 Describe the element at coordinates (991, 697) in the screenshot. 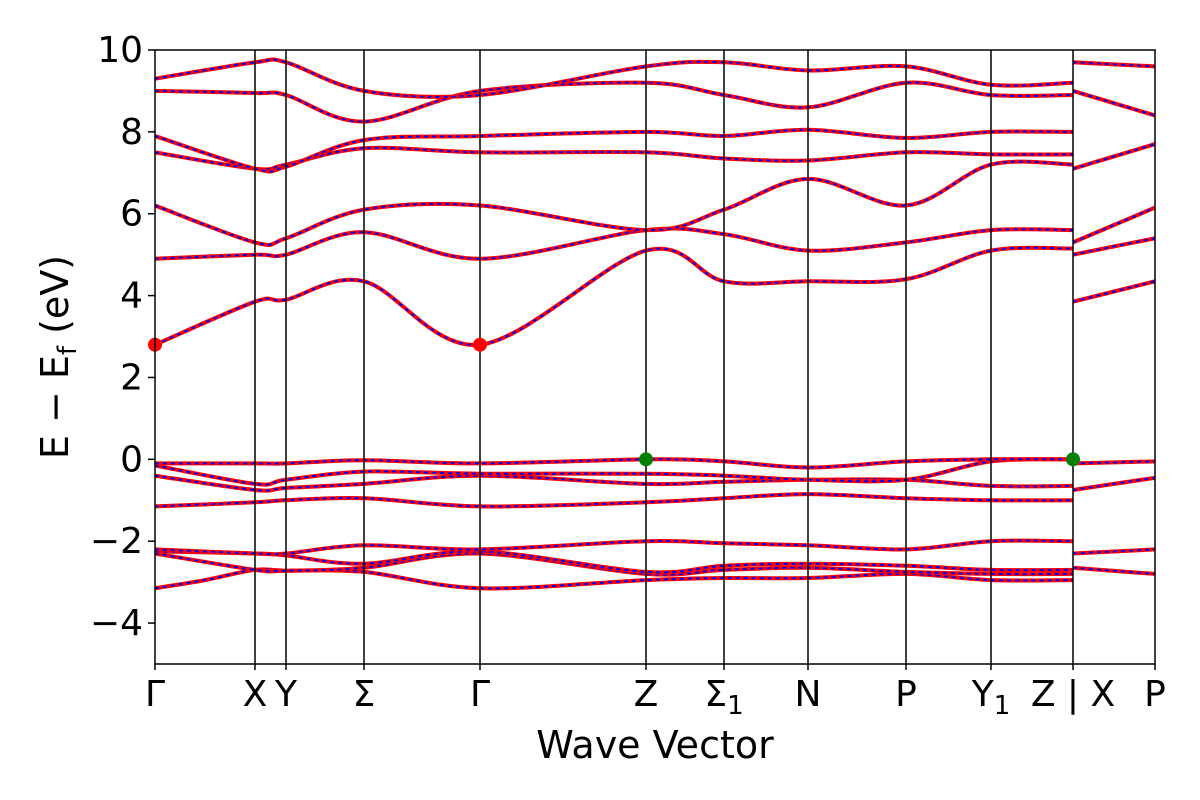

I see `kpoint-label-9: Y1` at that location.